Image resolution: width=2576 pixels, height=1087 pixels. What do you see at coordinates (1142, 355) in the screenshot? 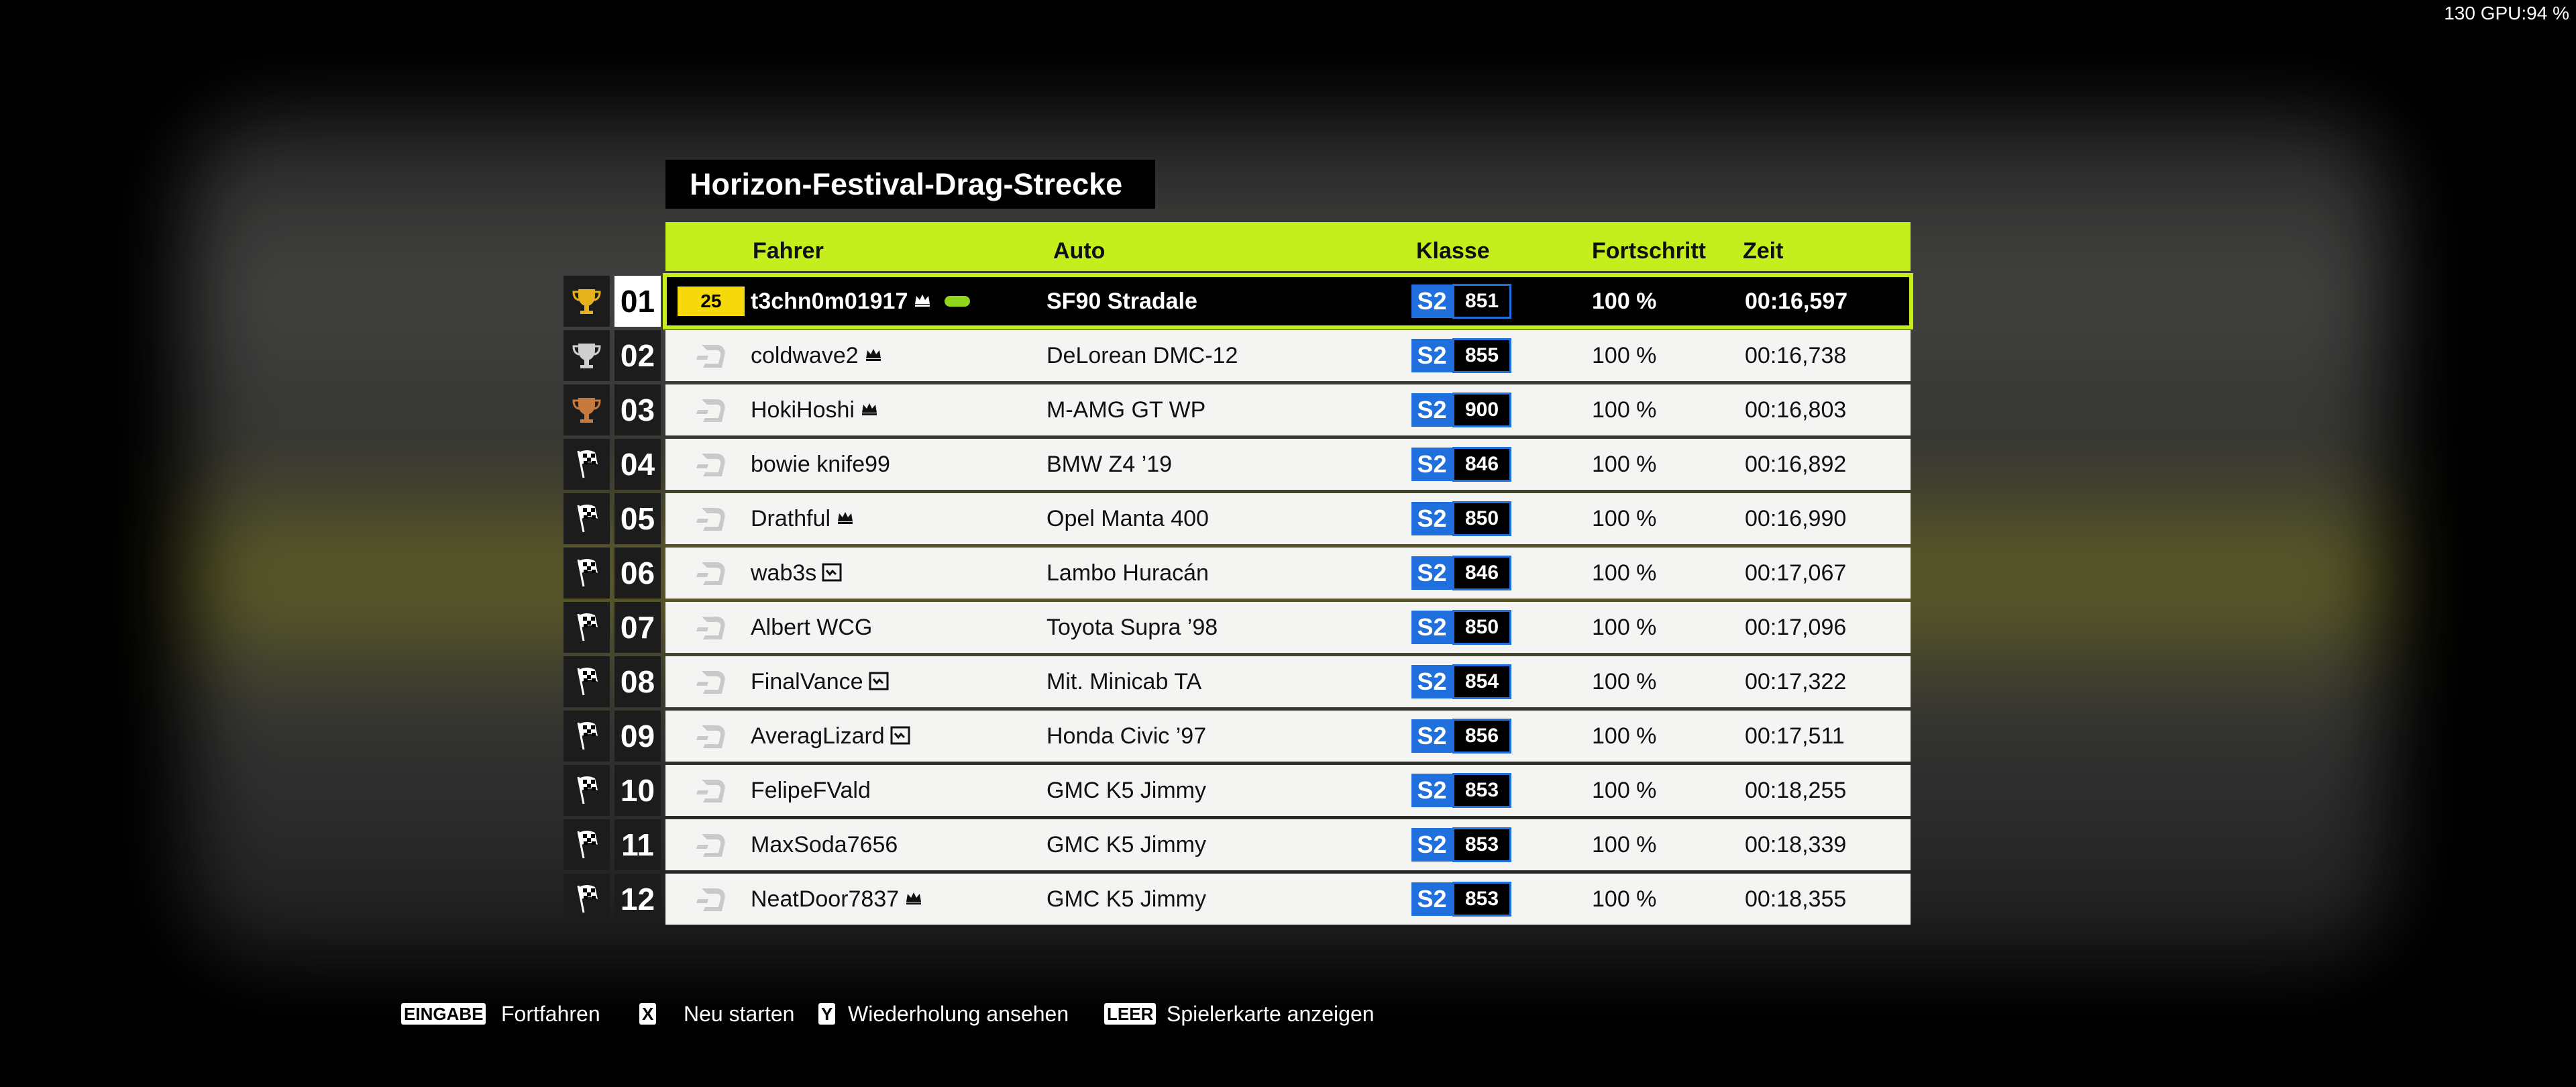
I see `car-name: DeLorean DMC-12` at bounding box center [1142, 355].